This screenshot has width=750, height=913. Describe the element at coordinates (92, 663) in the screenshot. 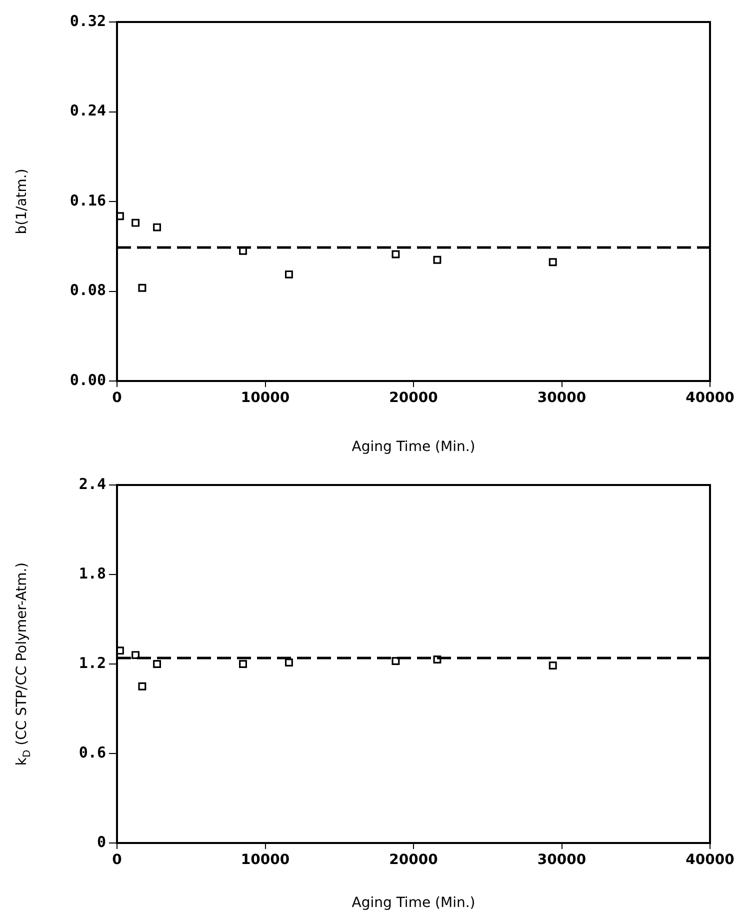

I see `y-tick-label: 1.2` at that location.